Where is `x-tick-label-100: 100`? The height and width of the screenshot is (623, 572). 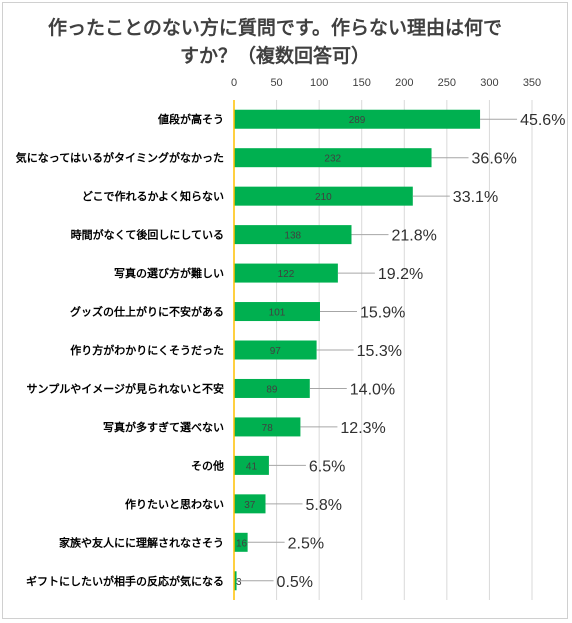 x-tick-label-100: 100 is located at coordinates (319, 83).